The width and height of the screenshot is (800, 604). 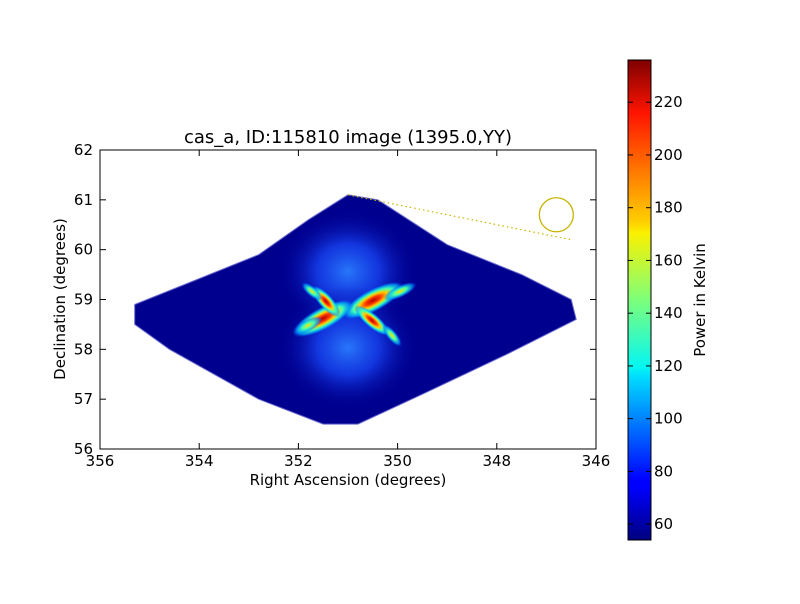 What do you see at coordinates (663, 471) in the screenshot?
I see `colorbar-tick-label: 80` at bounding box center [663, 471].